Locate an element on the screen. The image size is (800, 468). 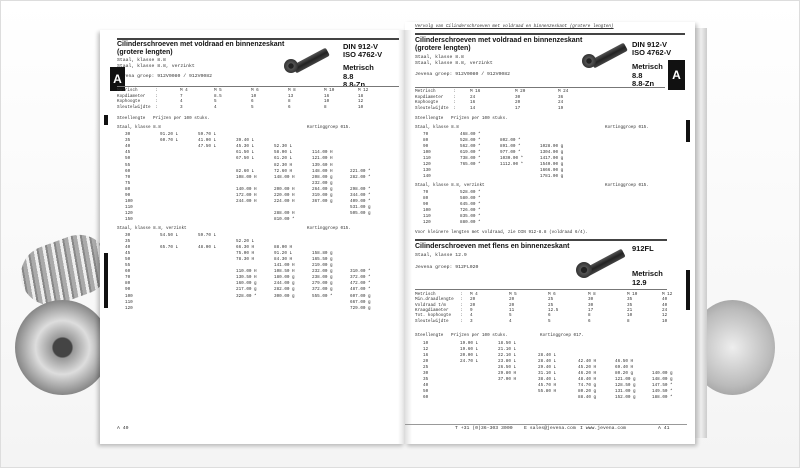
price-cell: 288.00 H is located at coordinates (284, 214).